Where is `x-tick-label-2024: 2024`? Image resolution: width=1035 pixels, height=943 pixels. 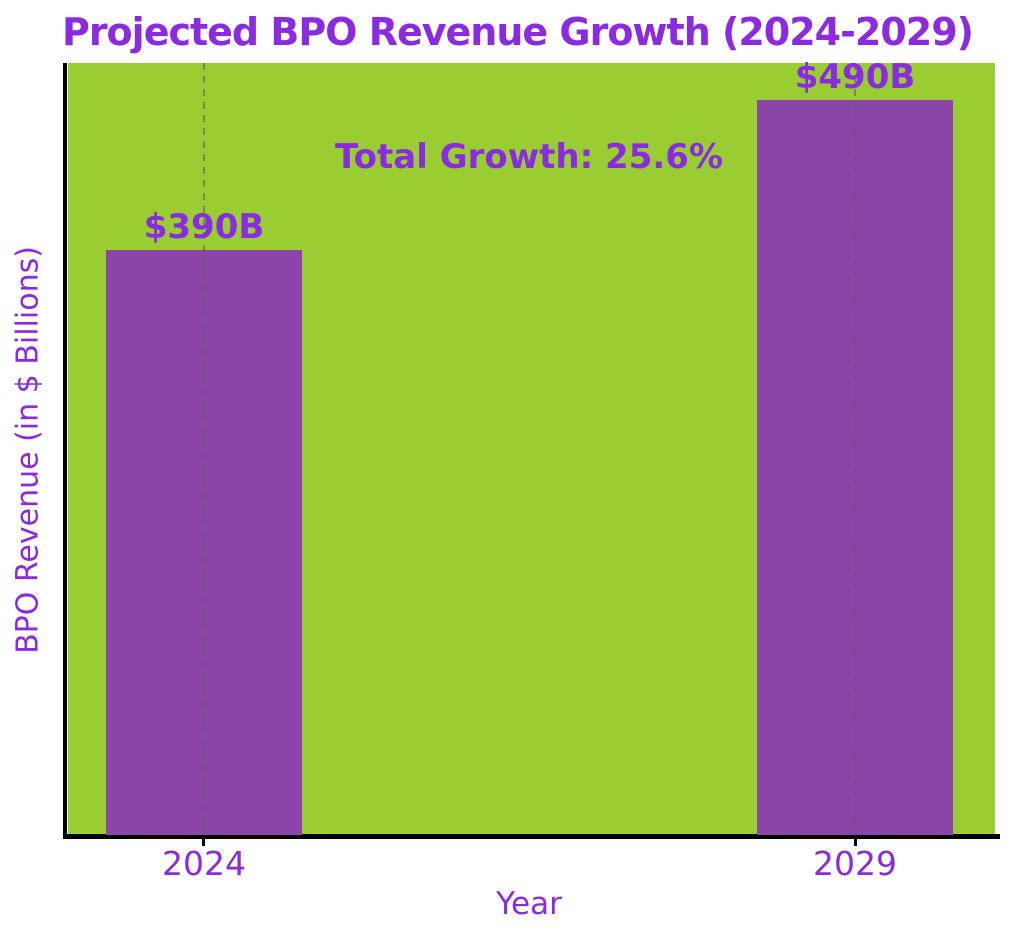 x-tick-label-2024: 2024 is located at coordinates (204, 863).